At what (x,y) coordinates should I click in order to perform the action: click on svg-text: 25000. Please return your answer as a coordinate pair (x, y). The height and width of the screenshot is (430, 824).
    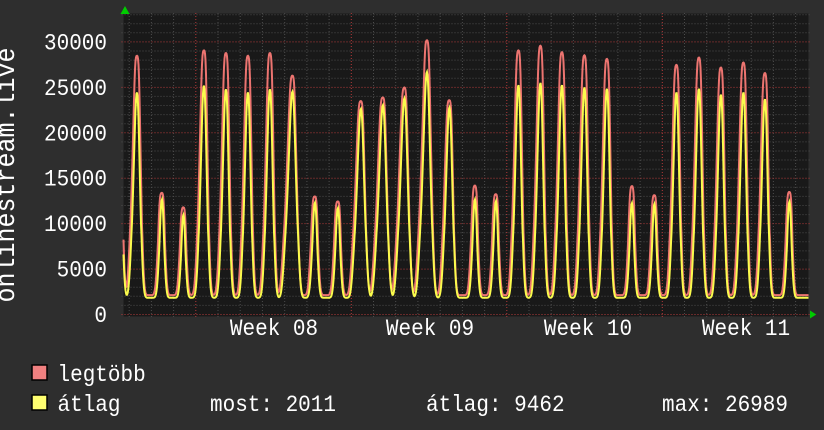
    Looking at the image, I should click on (75, 89).